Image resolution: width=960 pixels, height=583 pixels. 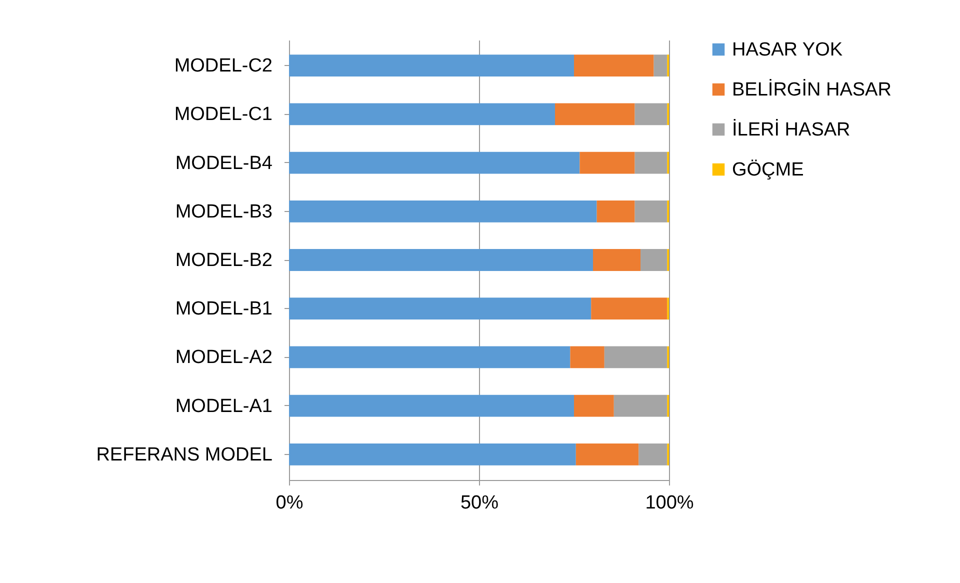 I want to click on y-tick-label: MODEL-B3, so click(x=223, y=211).